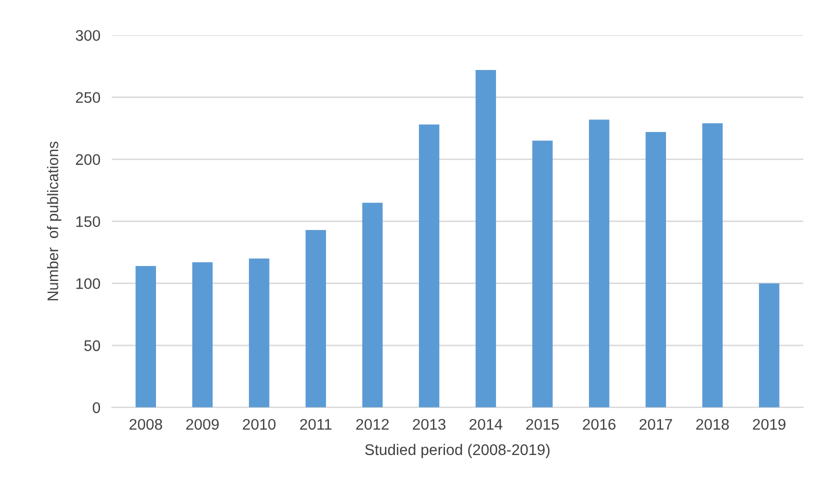 This screenshot has width=828, height=503. What do you see at coordinates (88, 284) in the screenshot?
I see `y-tick-label: 100` at bounding box center [88, 284].